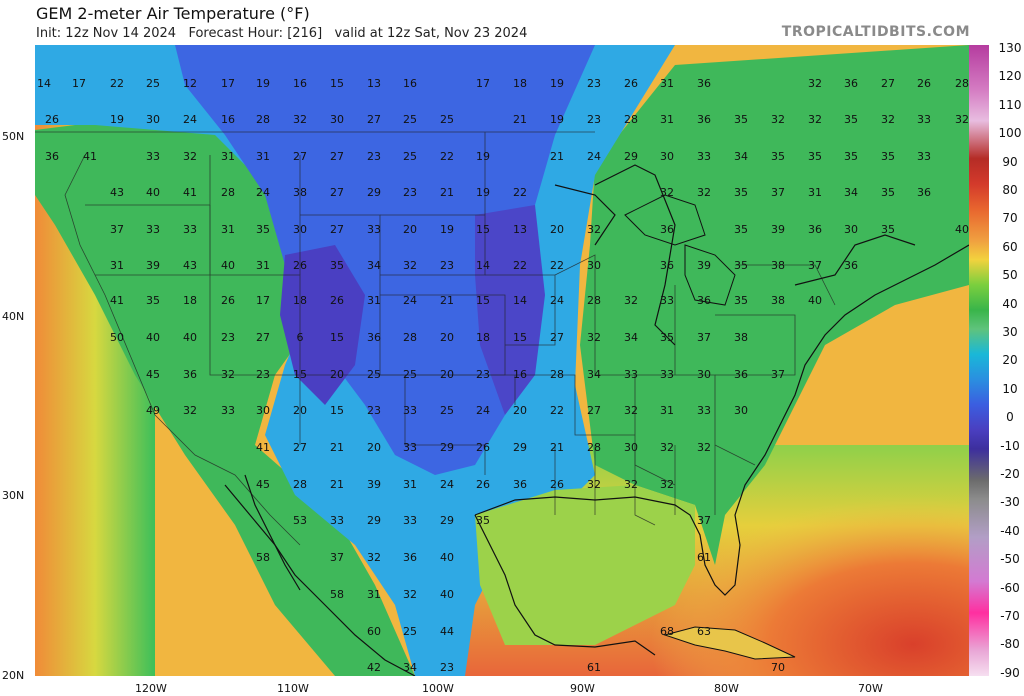 Image resolution: width=1024 pixels, height=696 pixels. What do you see at coordinates (90, 156) in the screenshot?
I see `station-temp-value: 41` at bounding box center [90, 156].